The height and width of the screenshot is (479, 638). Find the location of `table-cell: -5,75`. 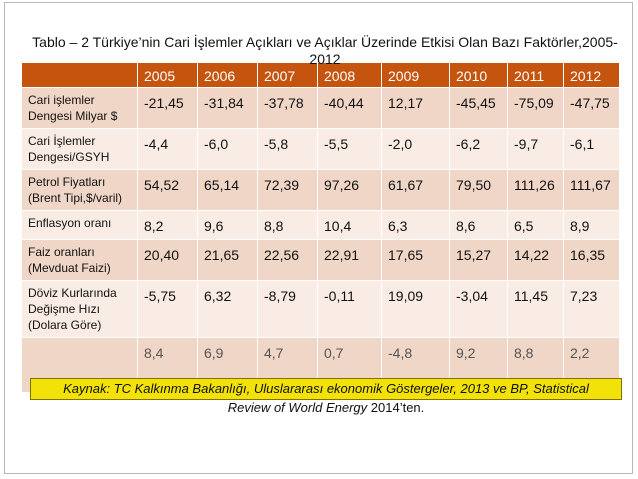

table-cell: -5,75 is located at coordinates (167, 309).